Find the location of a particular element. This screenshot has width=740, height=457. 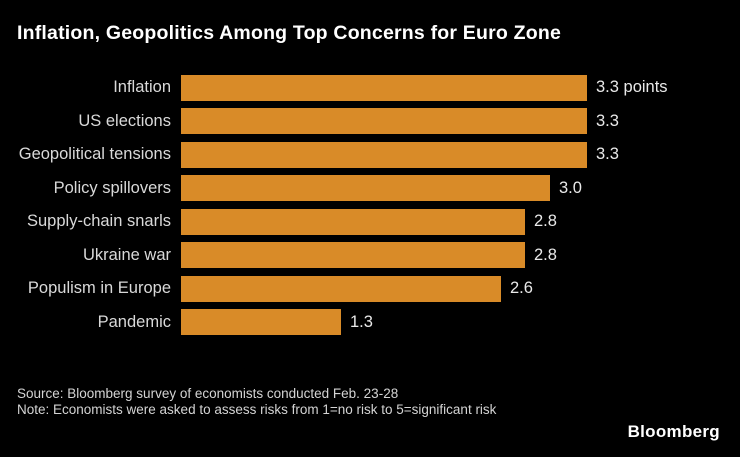

bar-row: US elections 3.3 is located at coordinates (370, 122).